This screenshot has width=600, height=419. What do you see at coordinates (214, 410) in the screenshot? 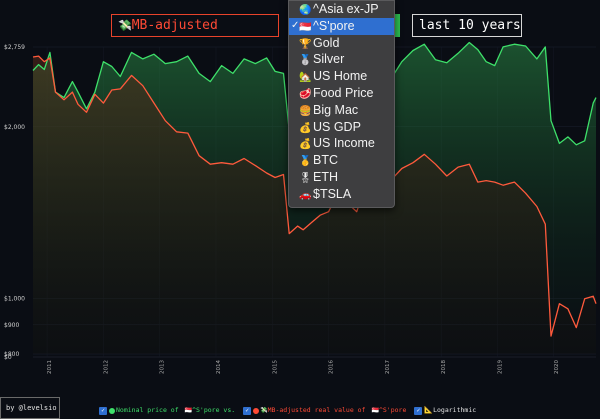
I see `legend-nominal-suffix: ^S'pore vs.` at bounding box center [214, 410].